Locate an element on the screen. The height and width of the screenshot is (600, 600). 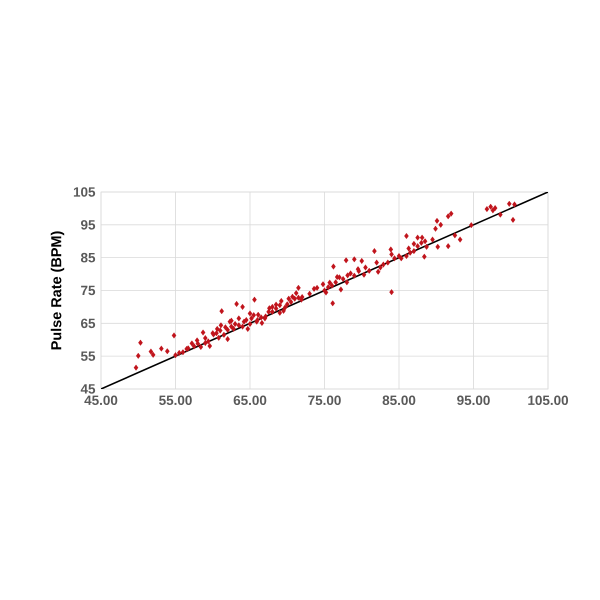
y-tick-label: 55 is located at coordinates (88, 356).